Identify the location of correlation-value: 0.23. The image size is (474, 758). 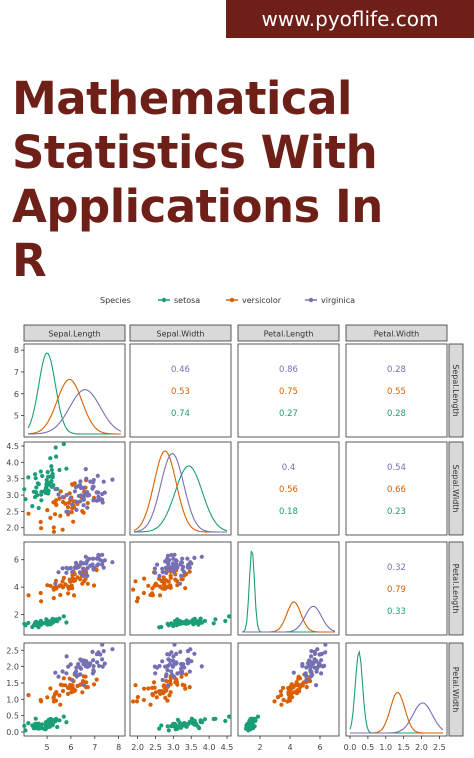
(396, 512).